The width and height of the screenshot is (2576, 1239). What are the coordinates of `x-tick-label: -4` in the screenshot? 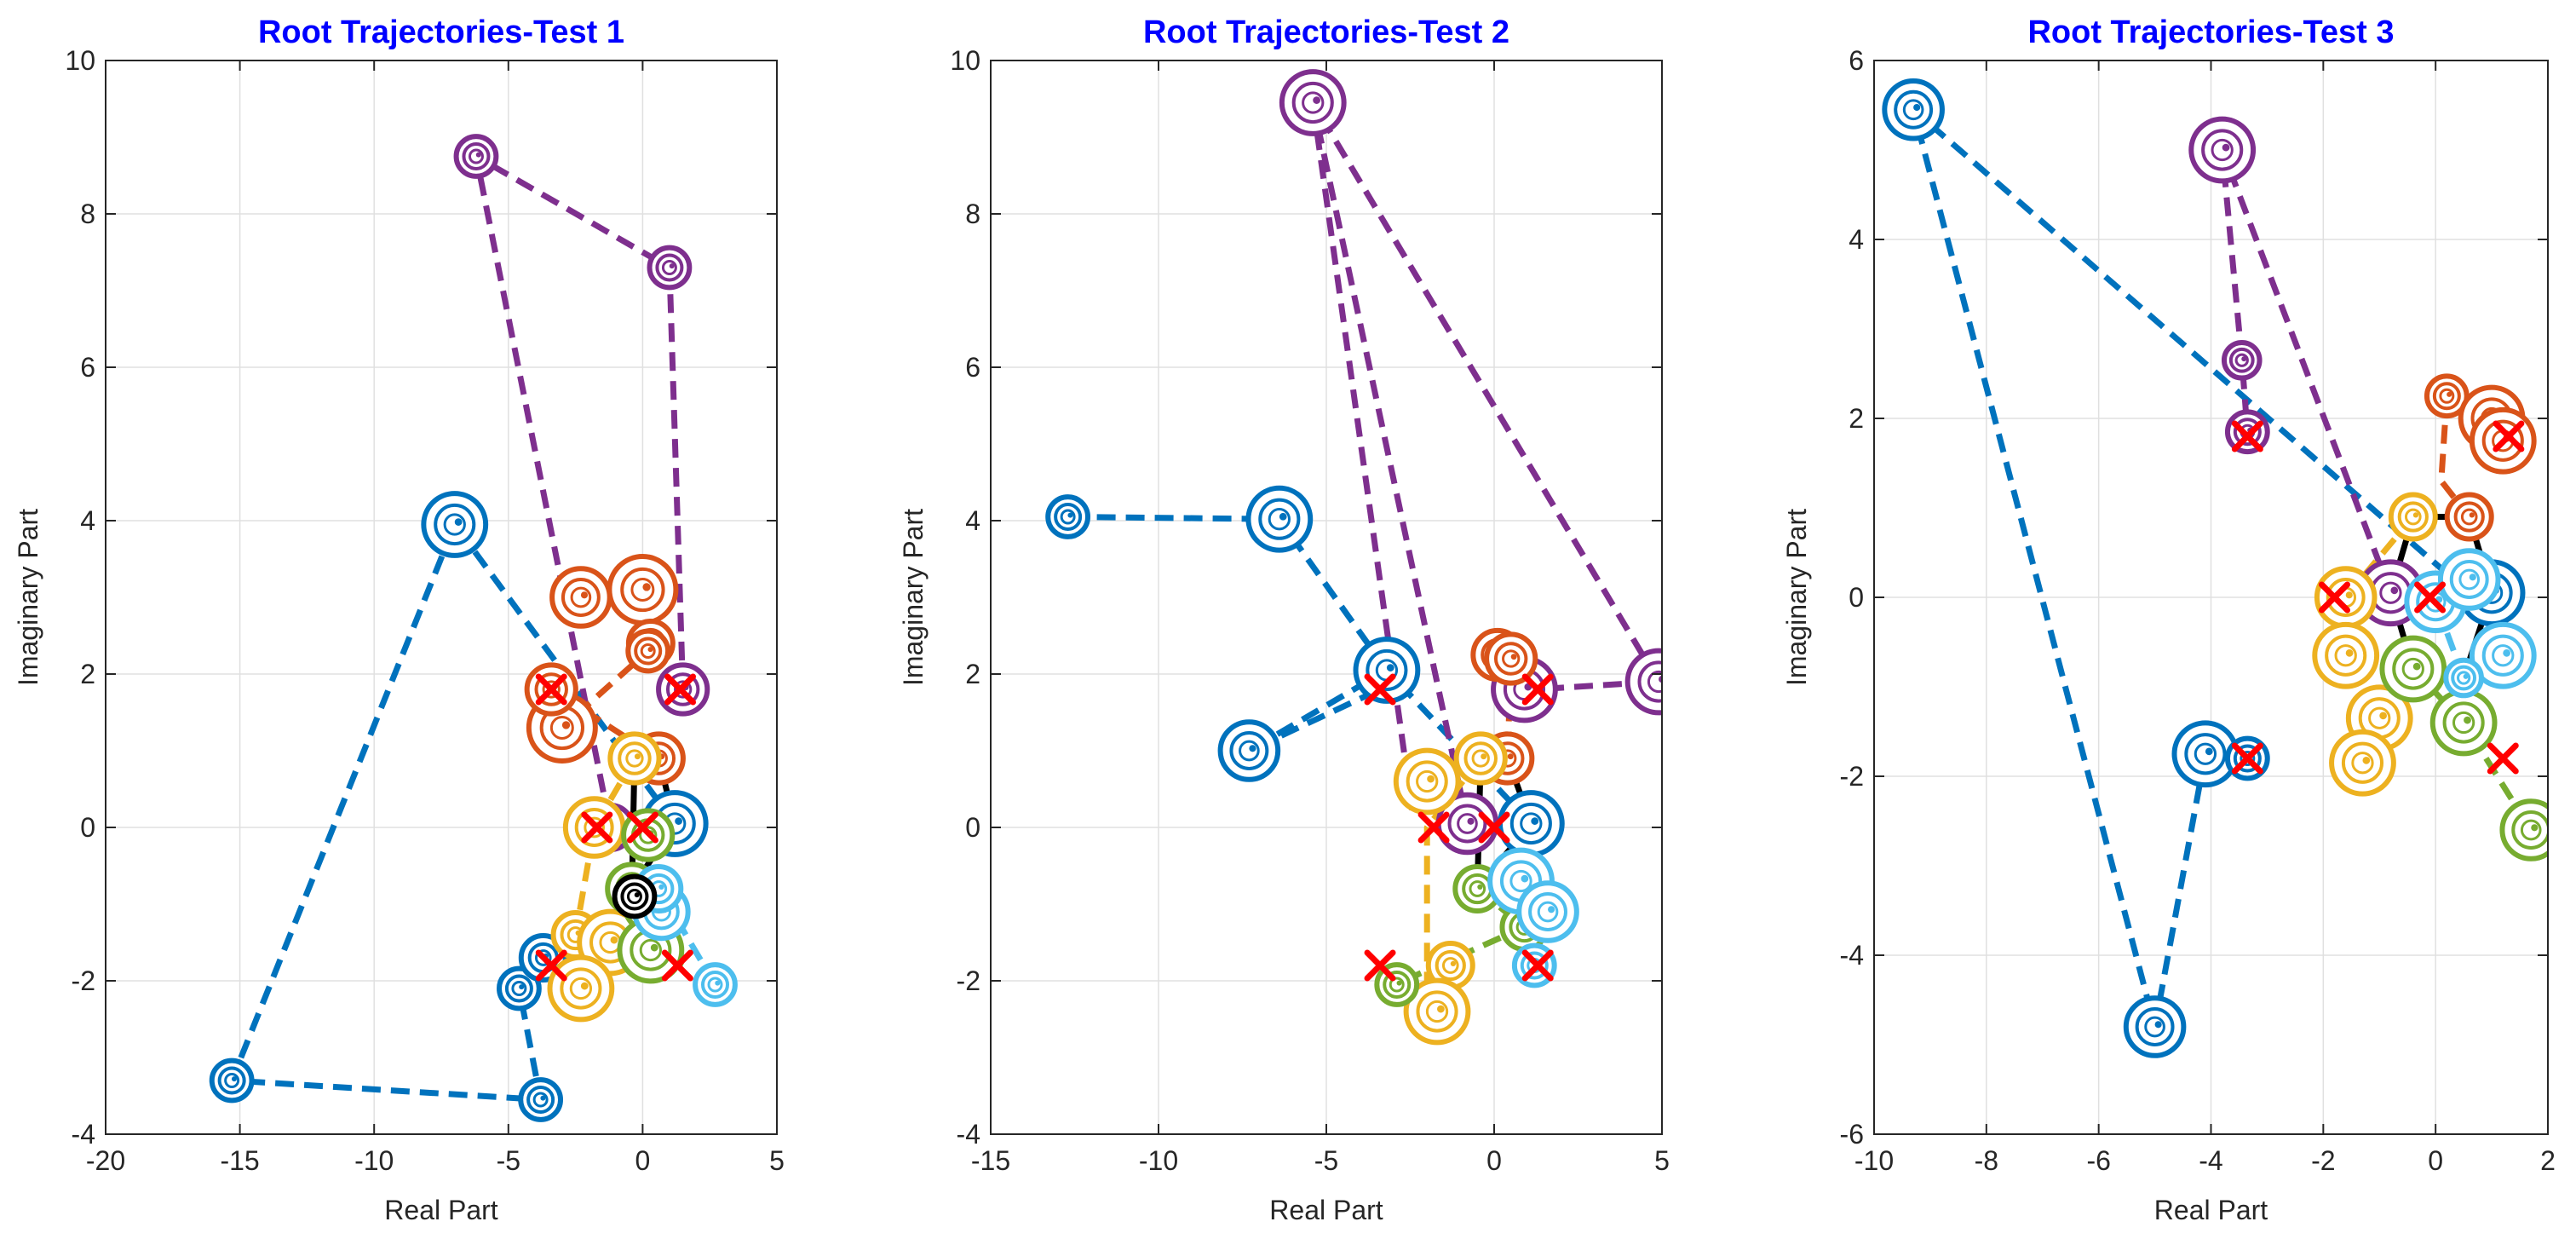 It's located at (2211, 1160).